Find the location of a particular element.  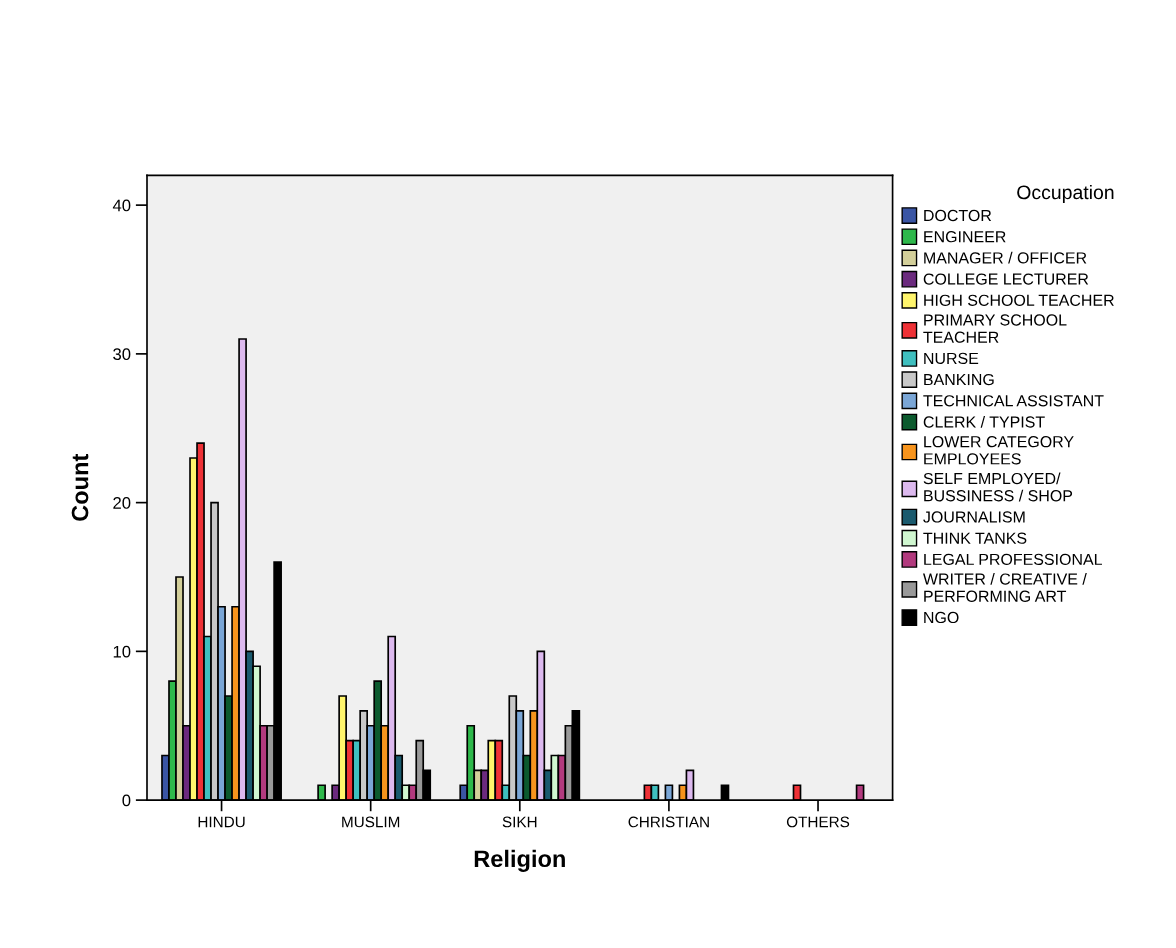

legend-label: SELF EMPLOYED/ BUSSINESS / SHOP is located at coordinates (998, 487).